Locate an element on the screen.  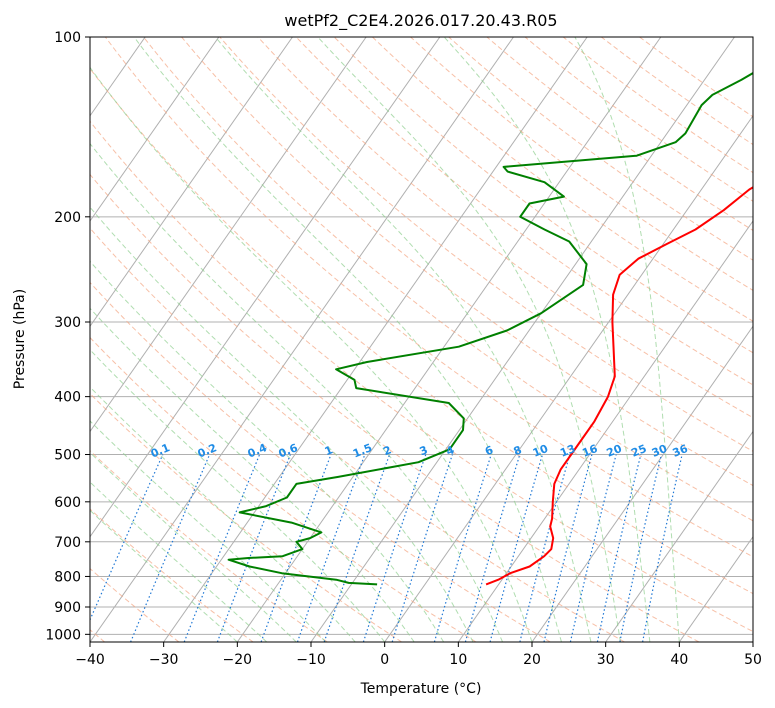
mixing-ratio-label: 0.1 is located at coordinates (160, 450).